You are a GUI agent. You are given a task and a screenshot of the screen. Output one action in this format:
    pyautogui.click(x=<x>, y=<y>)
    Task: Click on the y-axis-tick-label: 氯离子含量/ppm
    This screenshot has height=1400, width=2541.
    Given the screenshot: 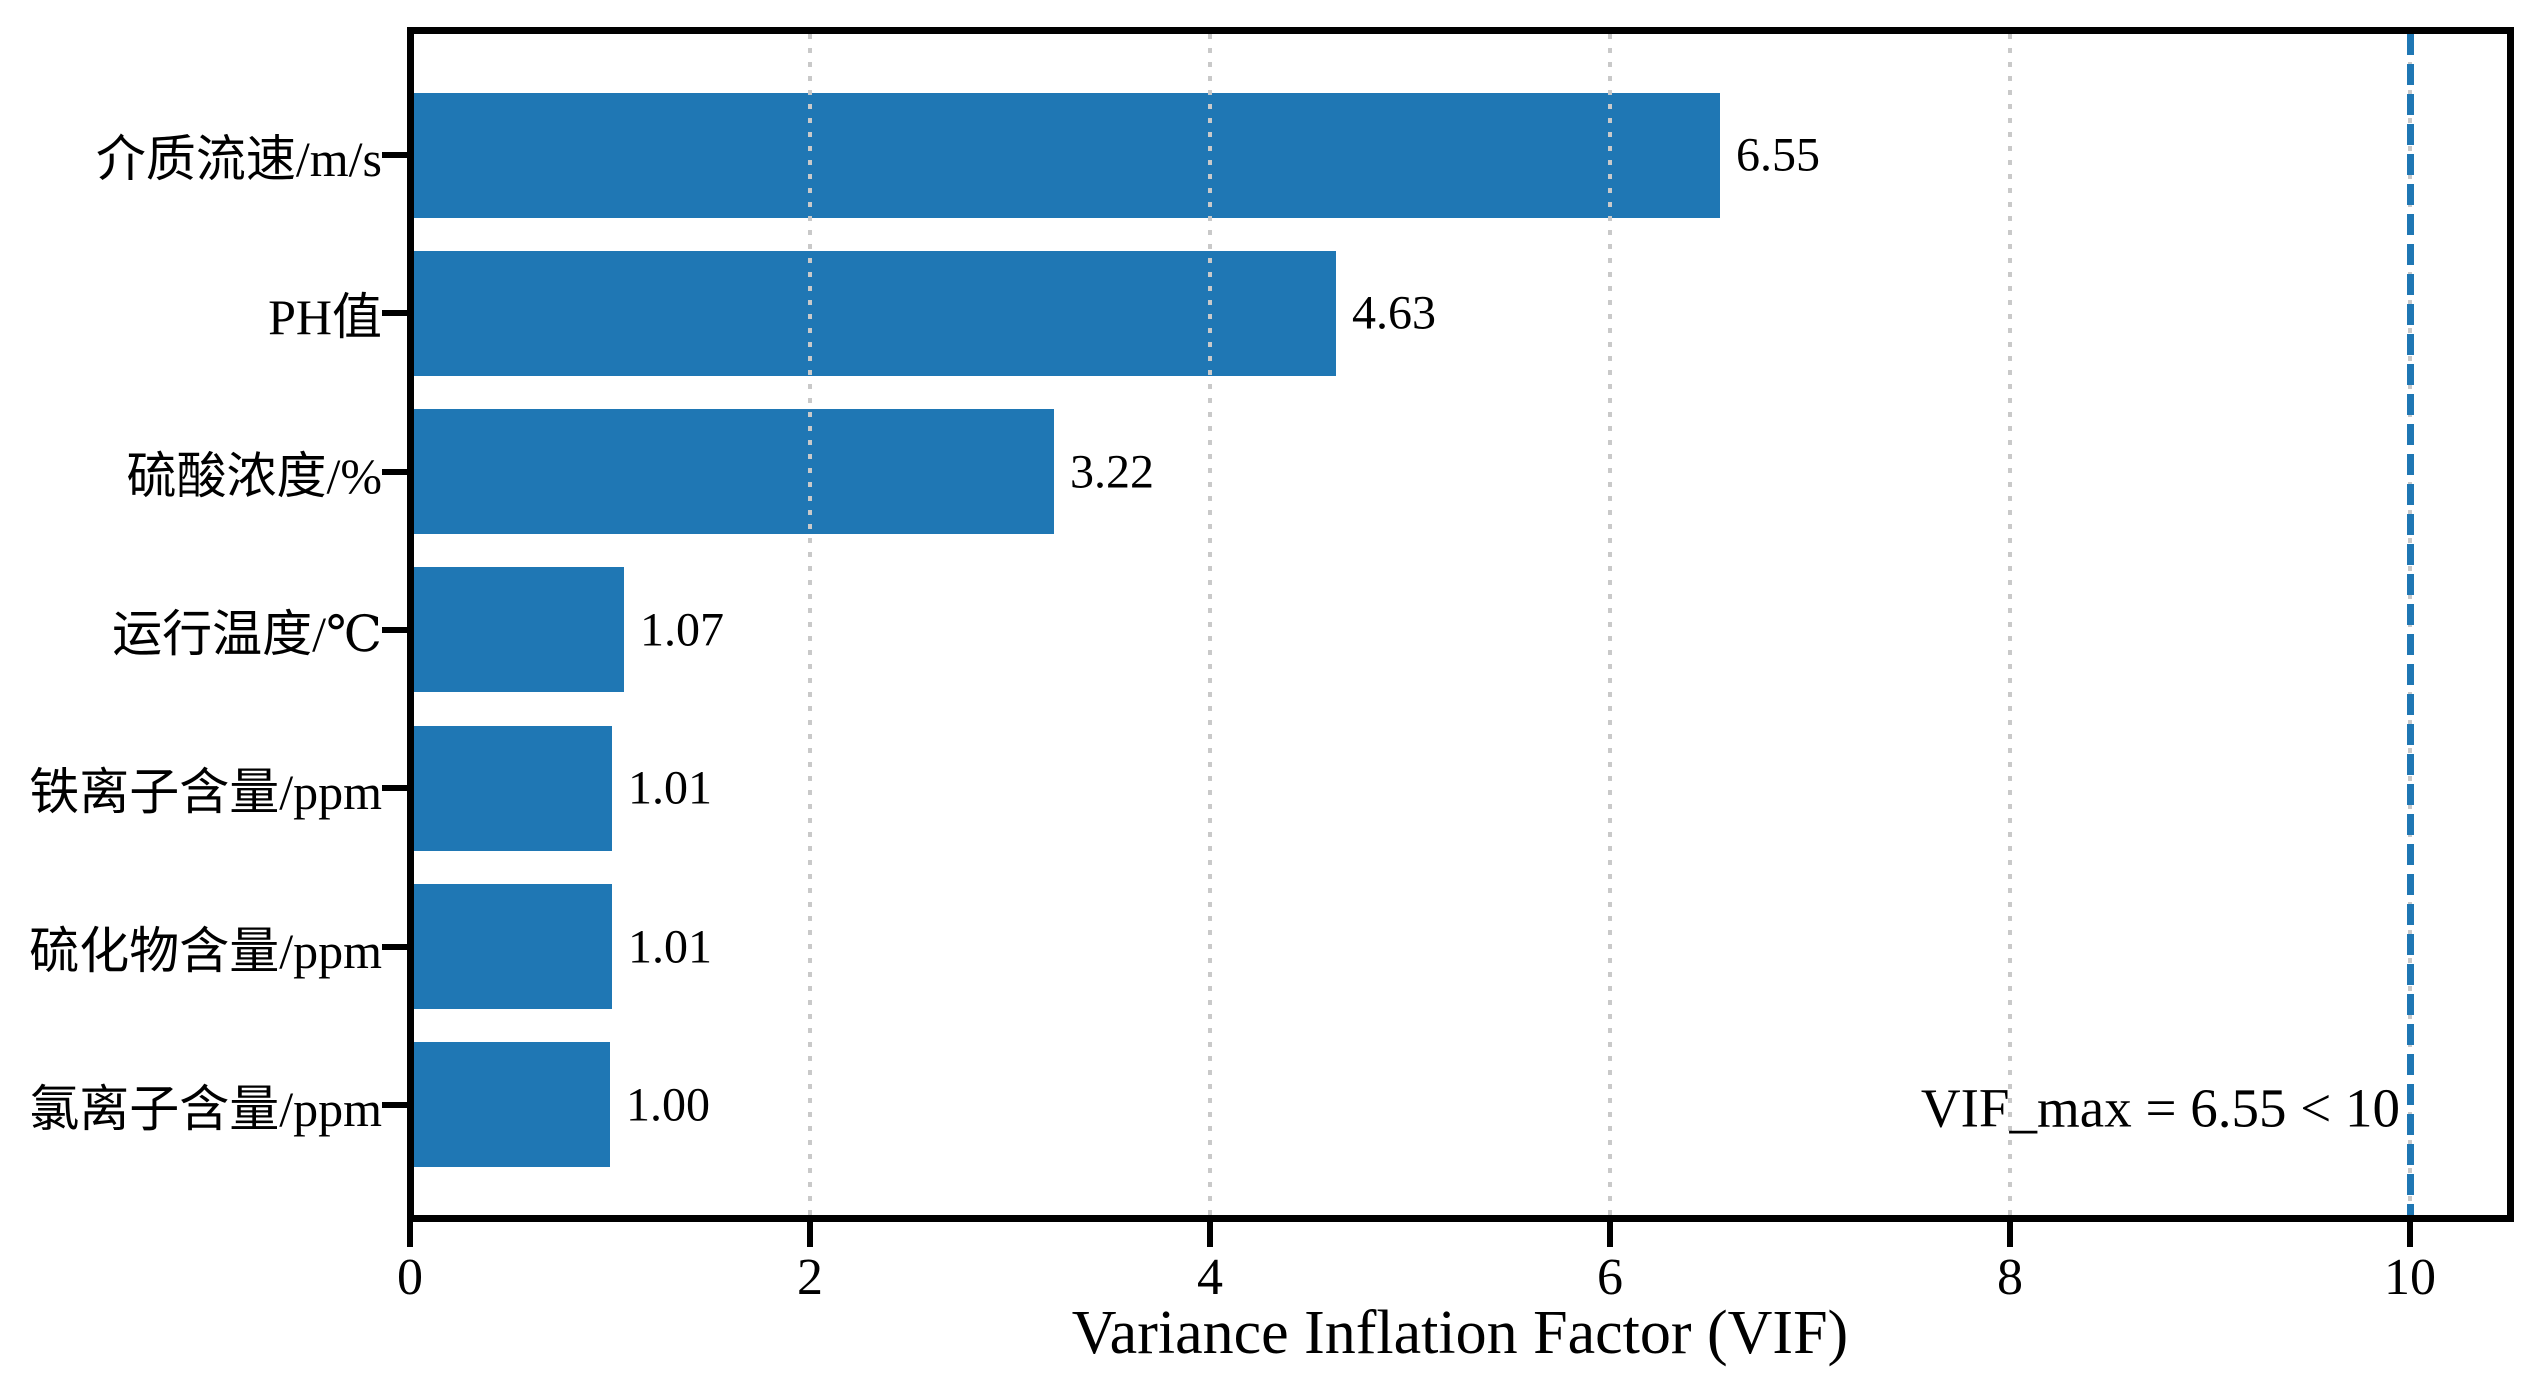 What is the action you would take?
    pyautogui.click(x=205, y=1108)
    